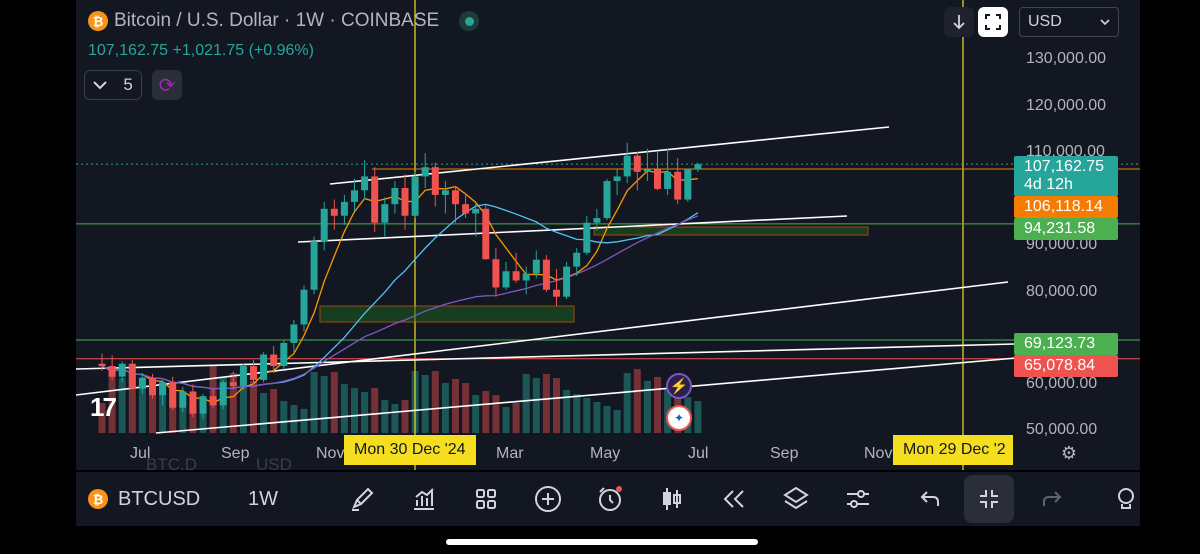  Describe the element at coordinates (103, 407) in the screenshot. I see `tradingview-logo: 17` at that location.